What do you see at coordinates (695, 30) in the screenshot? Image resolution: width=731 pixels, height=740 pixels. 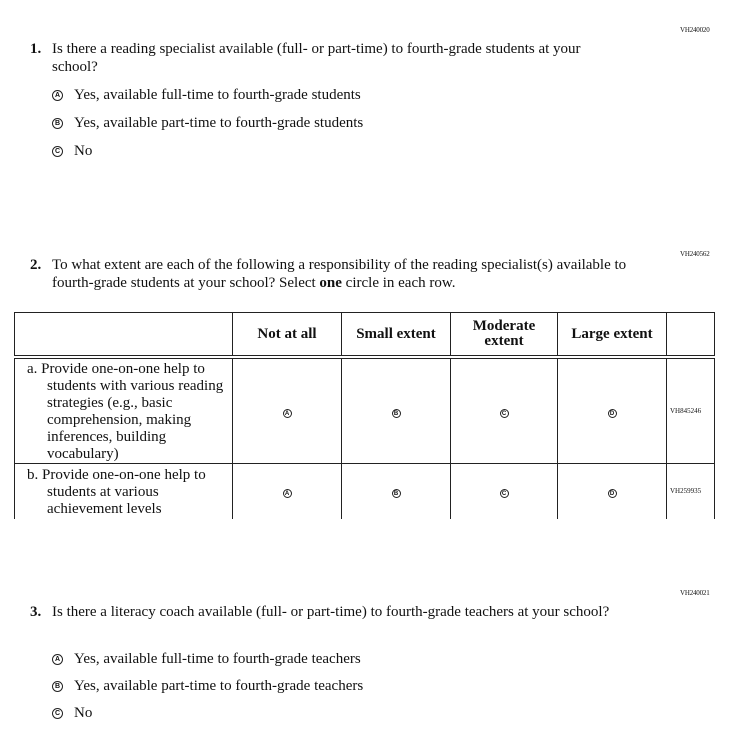 I see `item-code: VH240020` at bounding box center [695, 30].